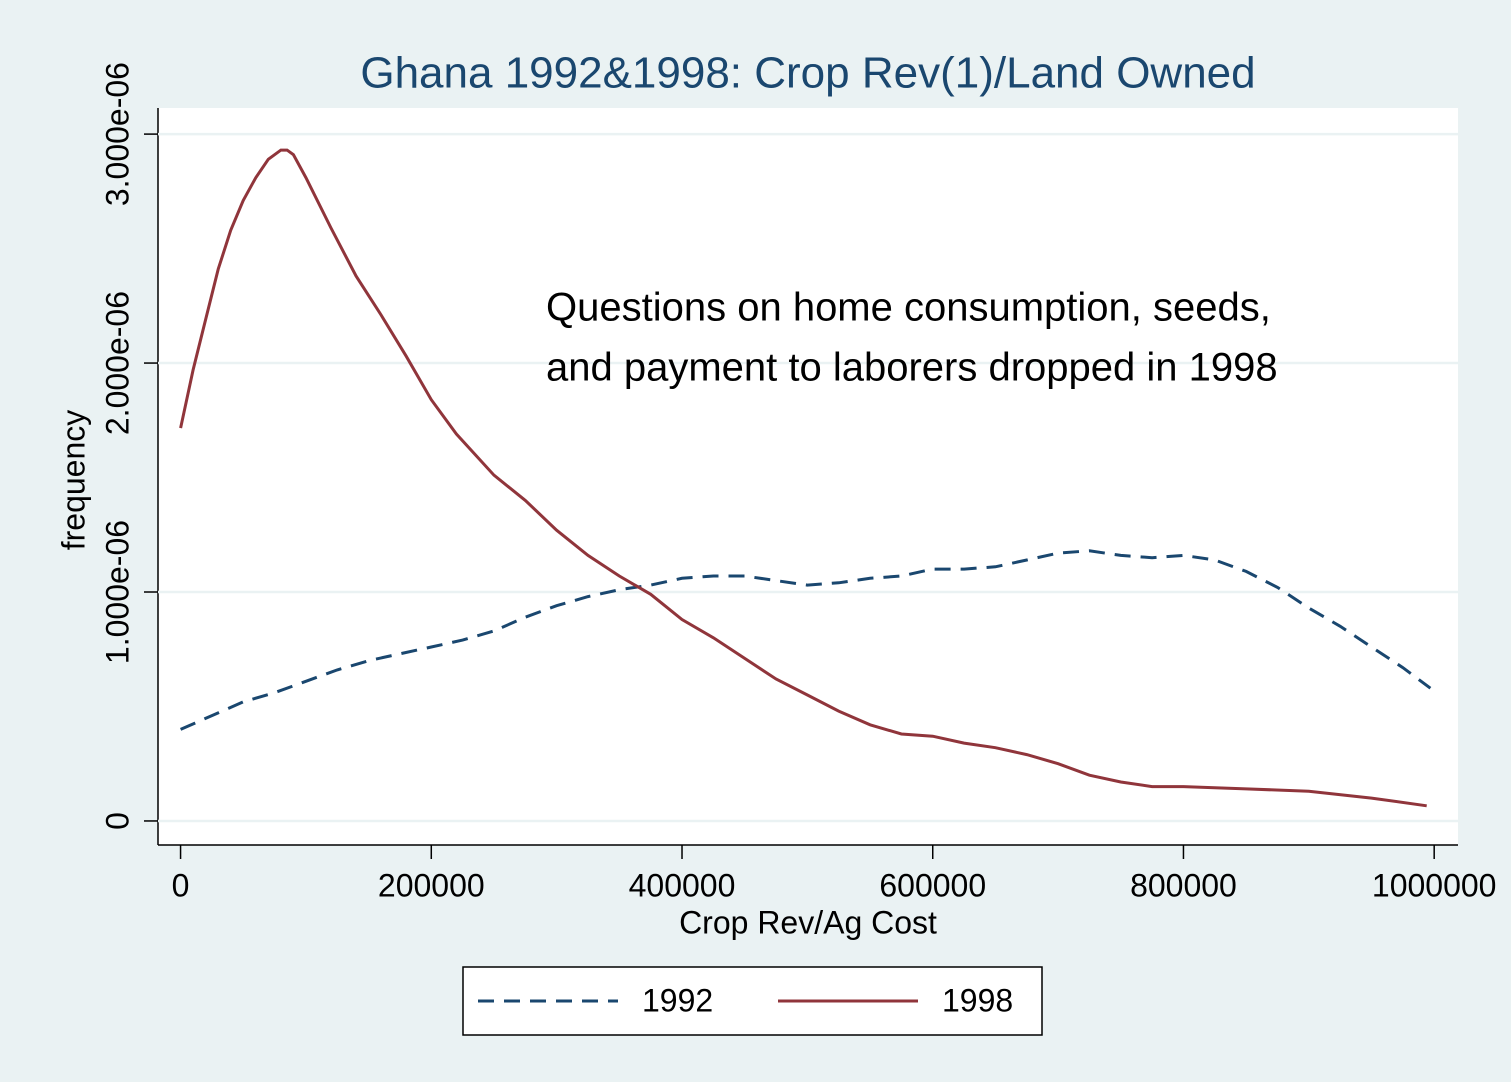 This screenshot has height=1082, width=1511. Describe the element at coordinates (908, 308) in the screenshot. I see `annotation: Questions on home consumption, seeds,` at that location.